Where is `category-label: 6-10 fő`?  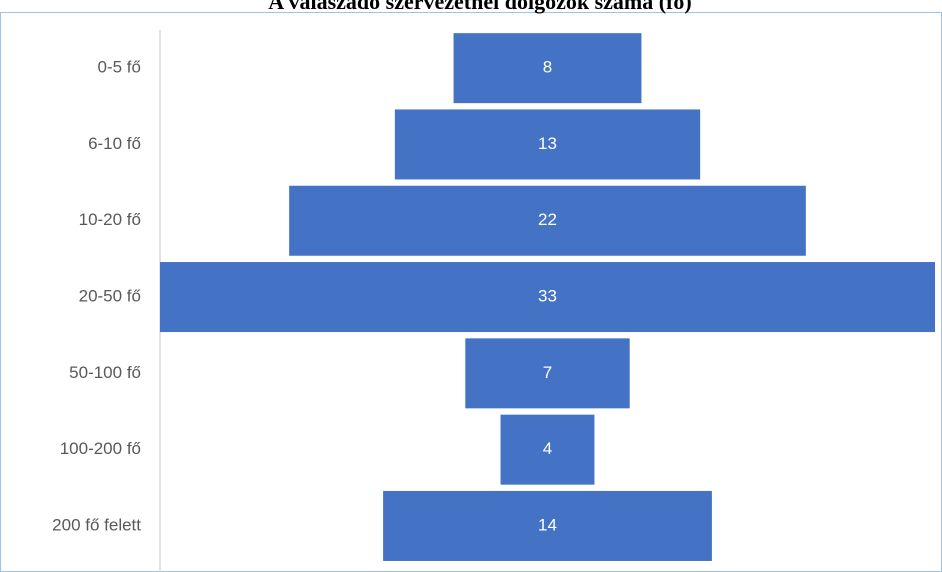 category-label: 6-10 fő is located at coordinates (114, 143).